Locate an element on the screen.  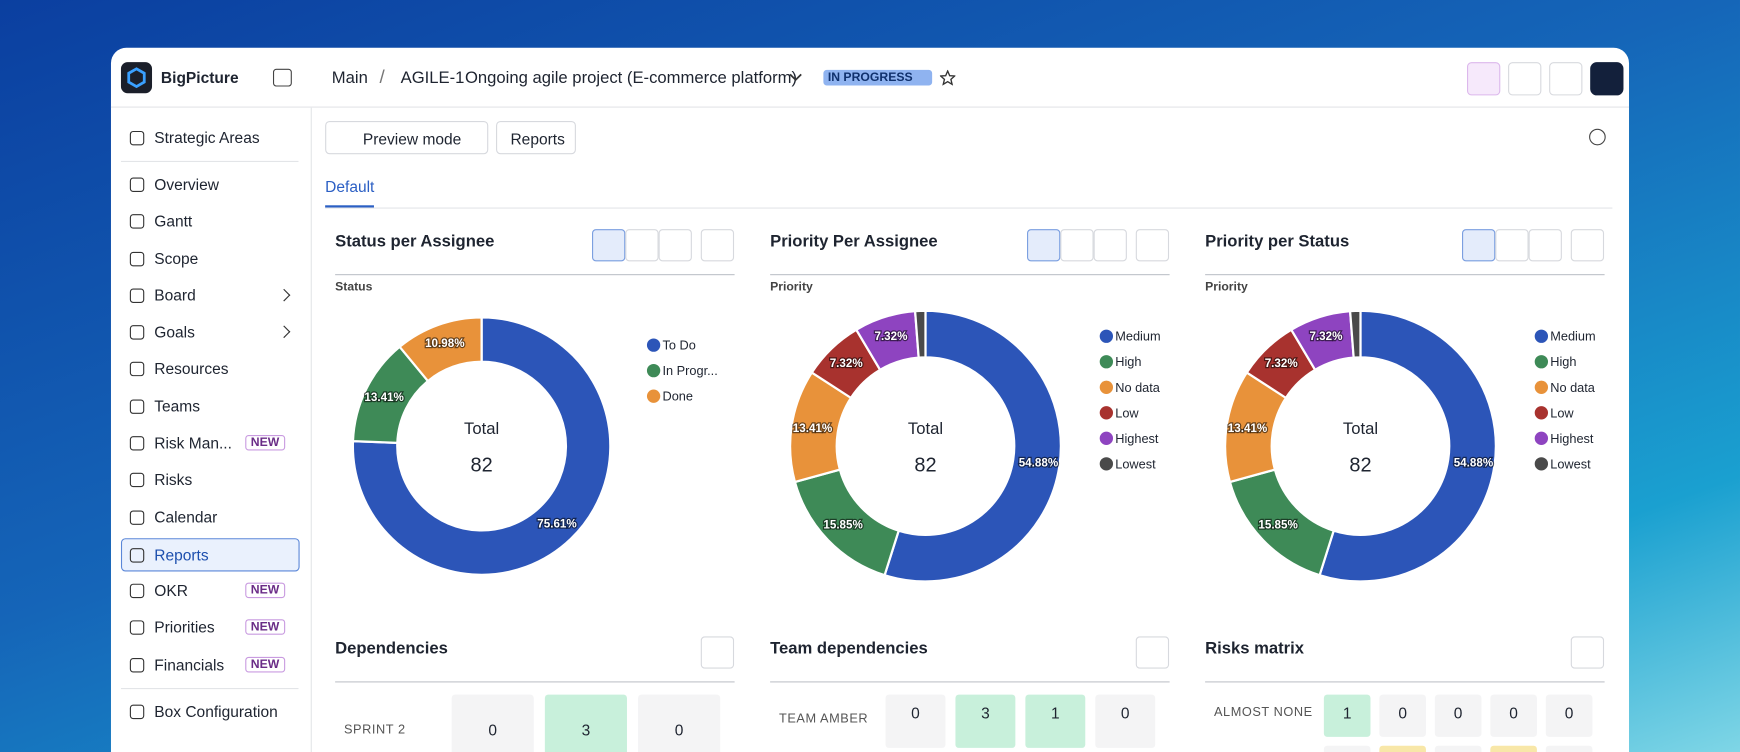
center-total: 82 is located at coordinates (481, 465).